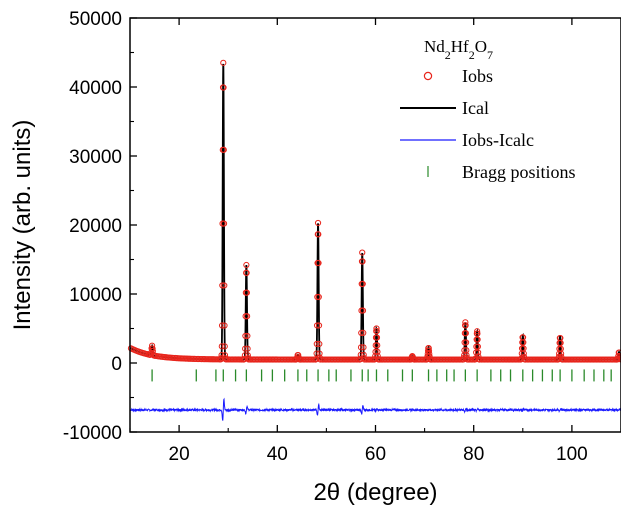 The height and width of the screenshot is (506, 621). What do you see at coordinates (428, 76) in the screenshot?
I see `legend-iobs-symbol` at bounding box center [428, 76].